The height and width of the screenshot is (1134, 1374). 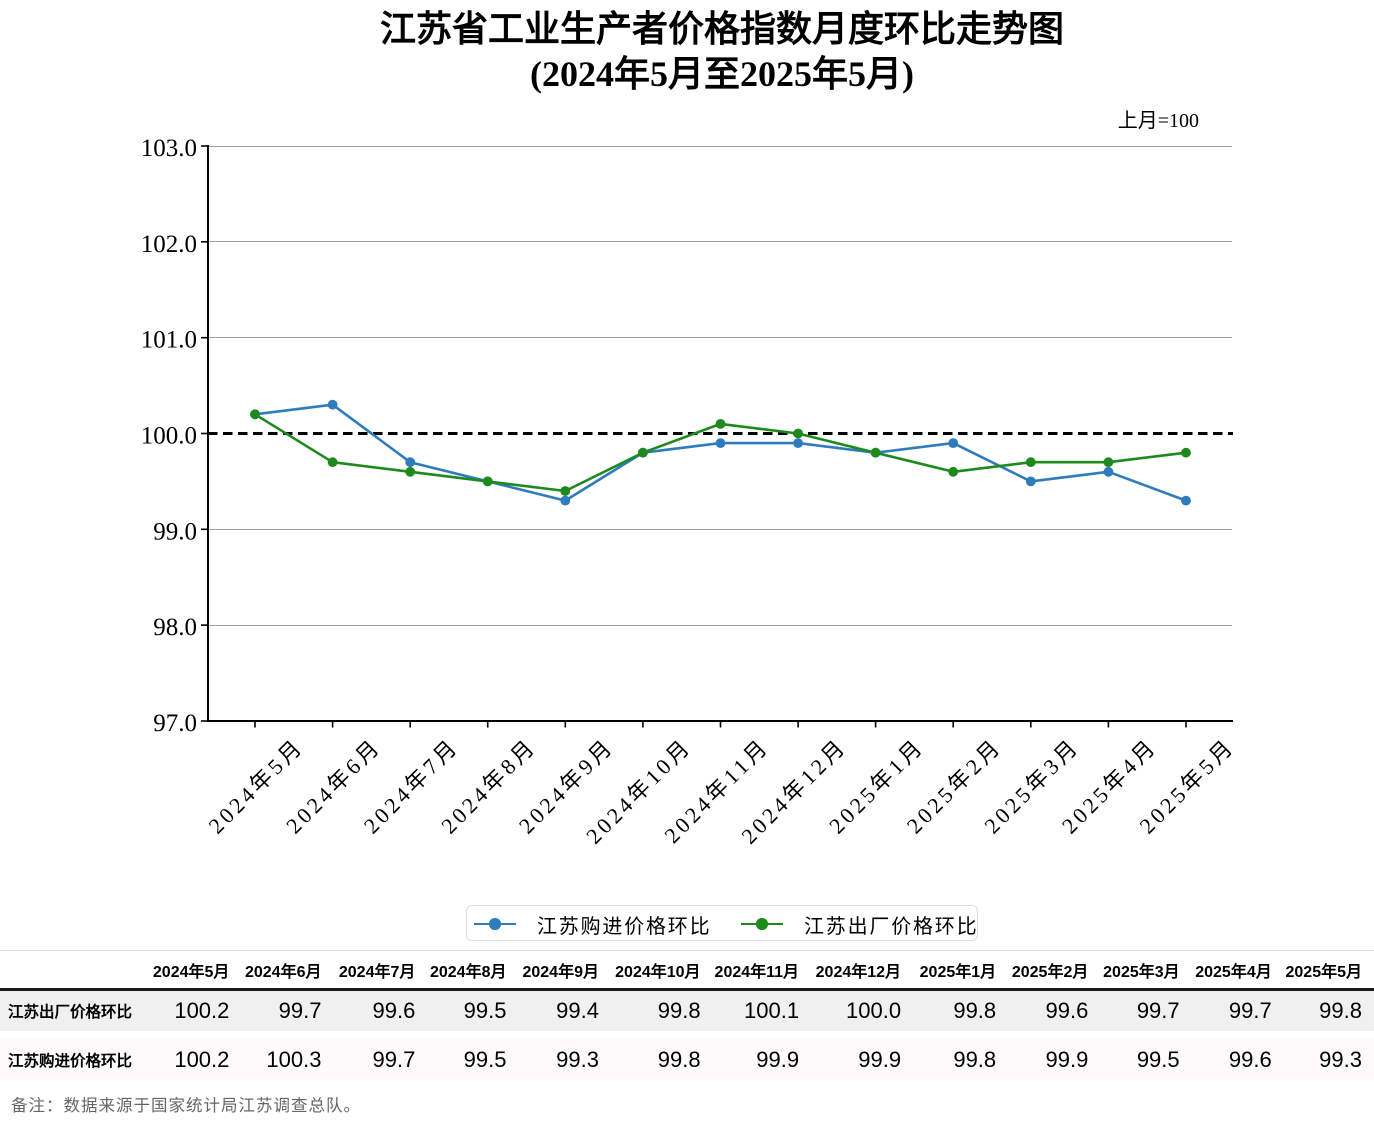 I want to click on svg-text: 99.0, so click(x=175, y=531).